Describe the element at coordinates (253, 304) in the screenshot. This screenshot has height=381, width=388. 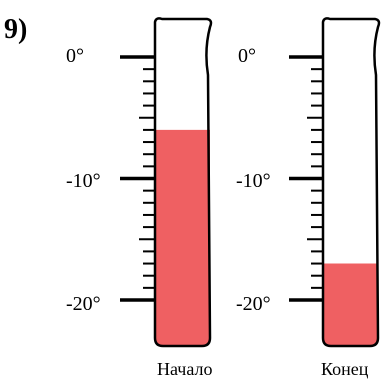
I see `thermometer-end-label-minus-20: -20°` at that location.